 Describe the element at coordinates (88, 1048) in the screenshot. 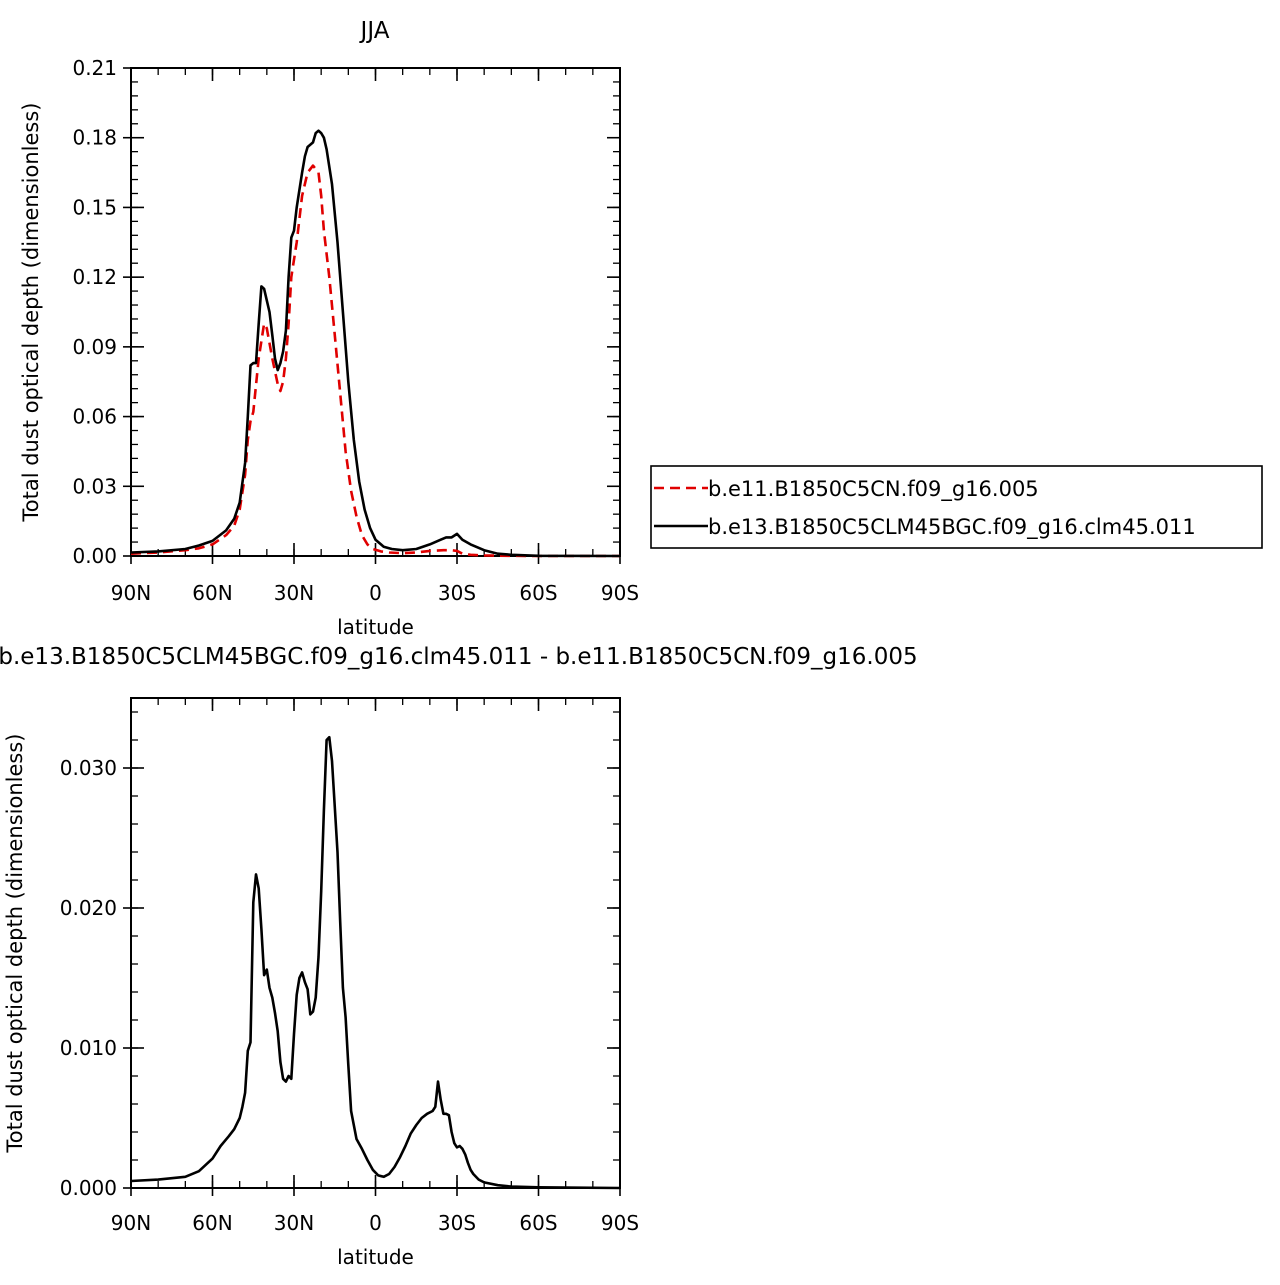

I see `y-tick-label: 0.010` at that location.